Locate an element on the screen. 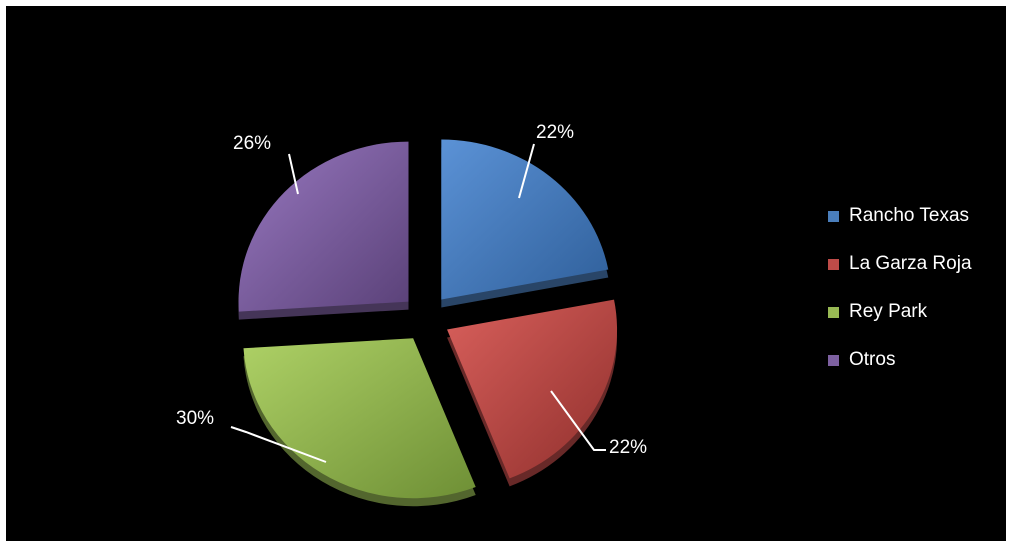  data-label-0: 22% is located at coordinates (555, 132).